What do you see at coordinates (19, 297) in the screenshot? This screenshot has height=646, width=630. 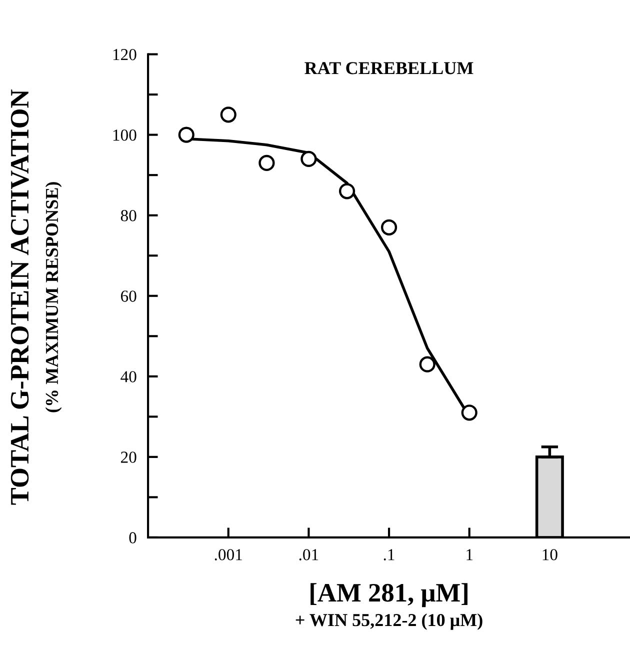 I see `y-axis-title: TOTAL G-PROTEIN ACTIVATION` at bounding box center [19, 297].